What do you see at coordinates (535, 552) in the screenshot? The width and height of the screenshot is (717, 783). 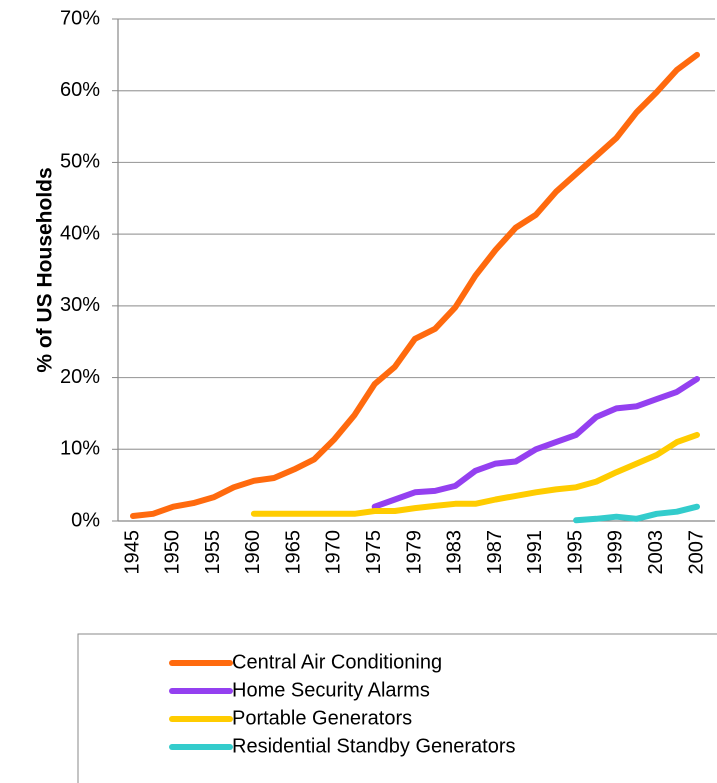 I see `x-tick-label: 1991` at bounding box center [535, 552].